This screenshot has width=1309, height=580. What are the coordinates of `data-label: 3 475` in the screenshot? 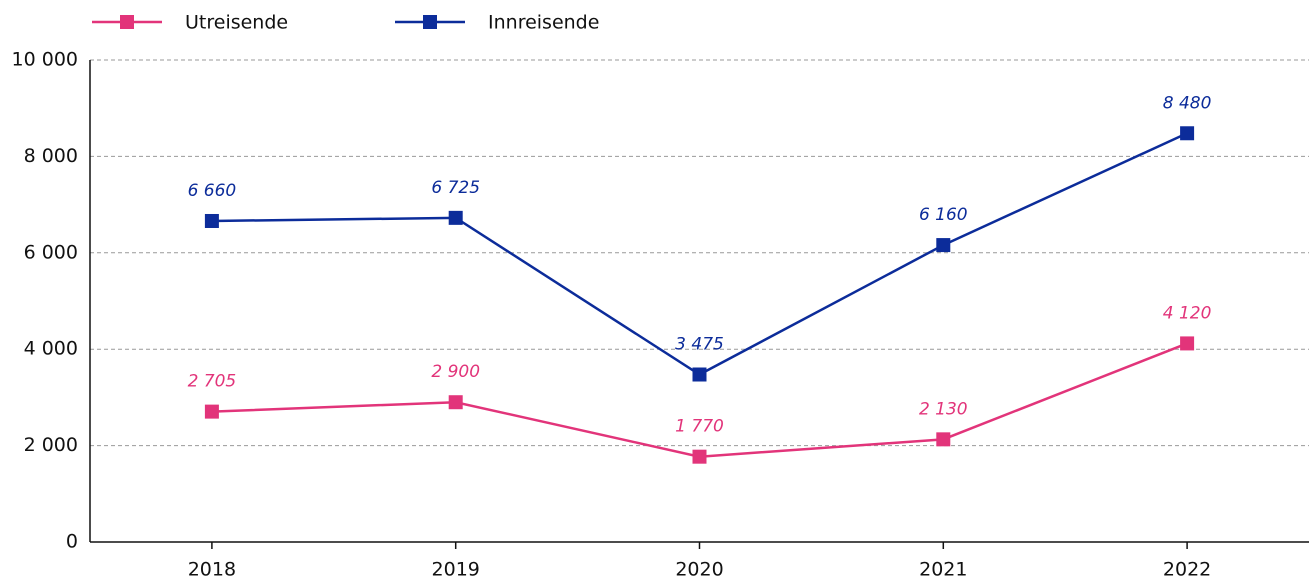 It's located at (699, 345).